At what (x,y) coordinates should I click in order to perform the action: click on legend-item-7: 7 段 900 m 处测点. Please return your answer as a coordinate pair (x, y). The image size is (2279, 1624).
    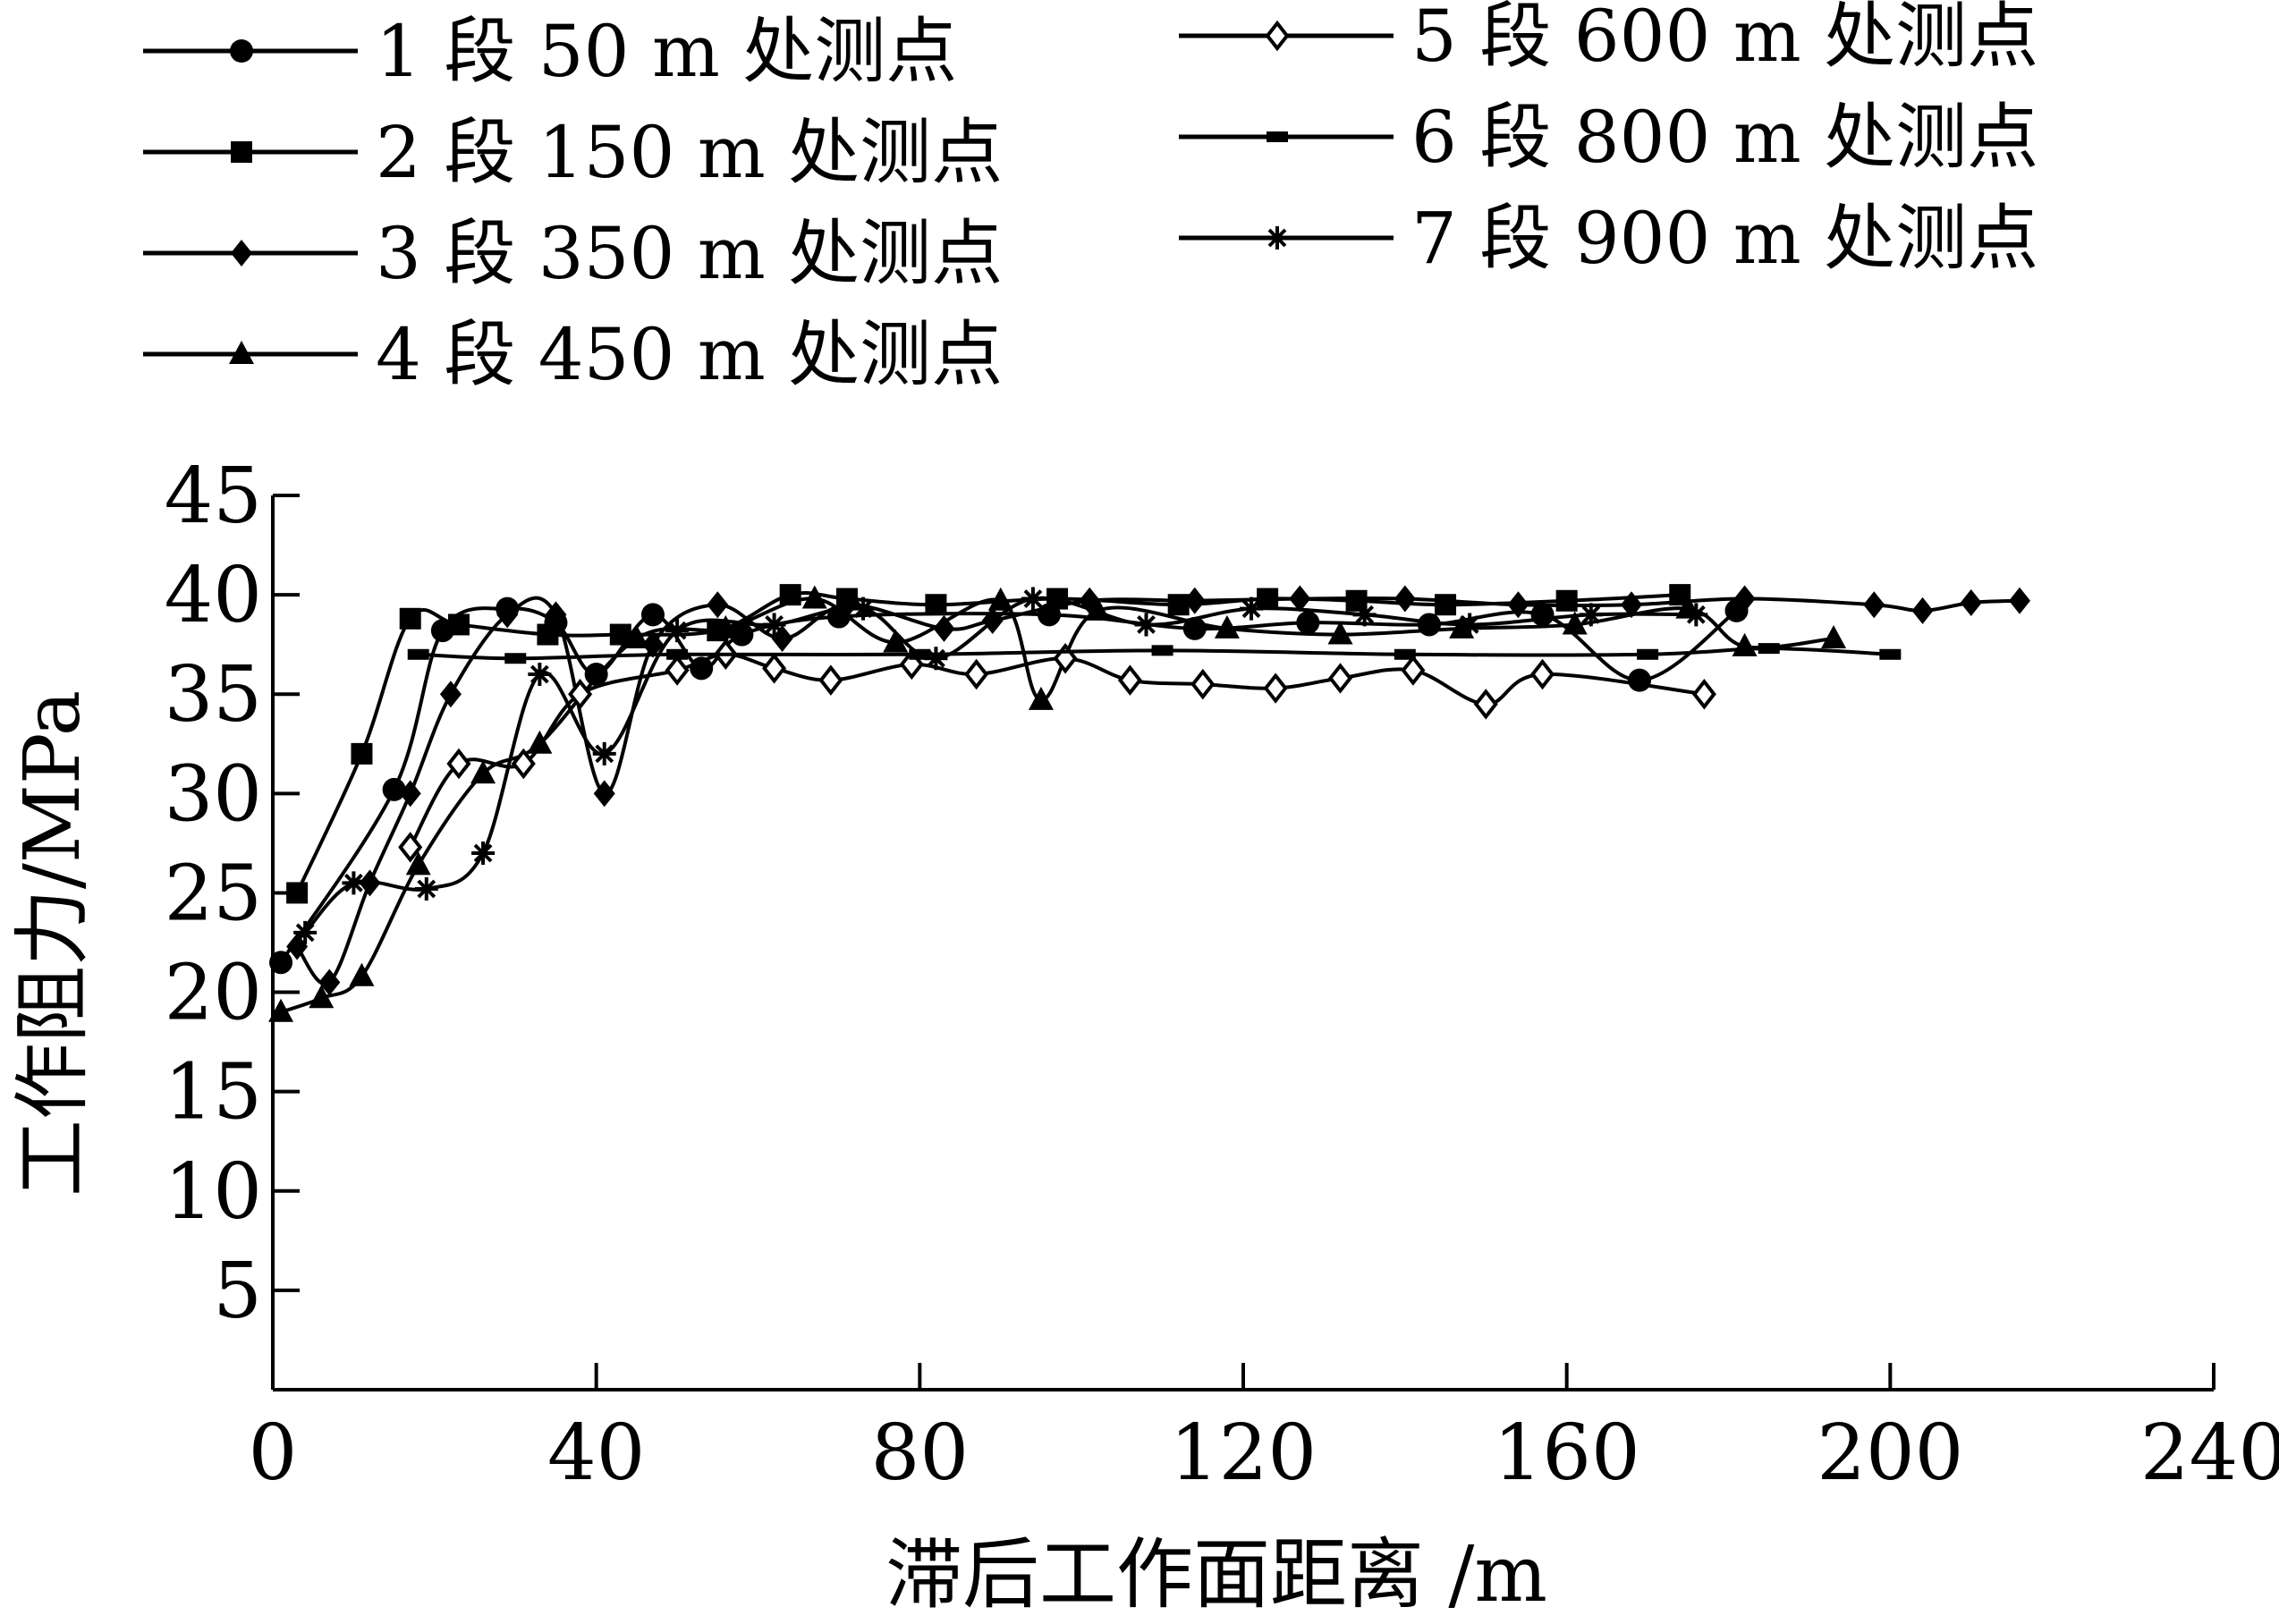
    Looking at the image, I should click on (1608, 238).